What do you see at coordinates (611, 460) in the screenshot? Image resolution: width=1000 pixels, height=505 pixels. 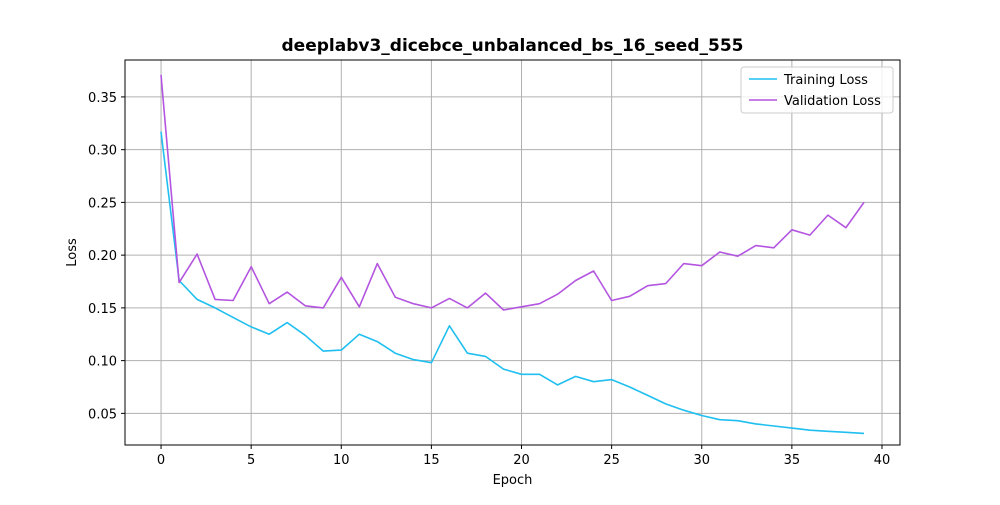 I see `x-tick-label: 25` at bounding box center [611, 460].